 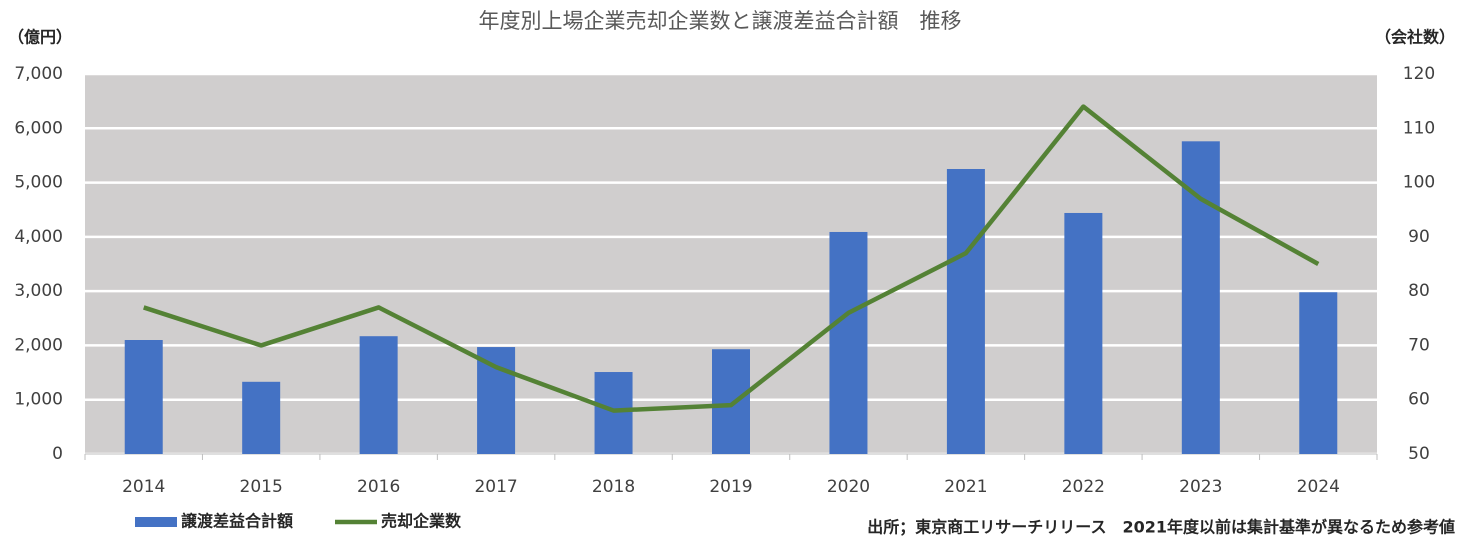 I want to click on legend-label: 譲渡差益合計額, so click(x=237, y=521).